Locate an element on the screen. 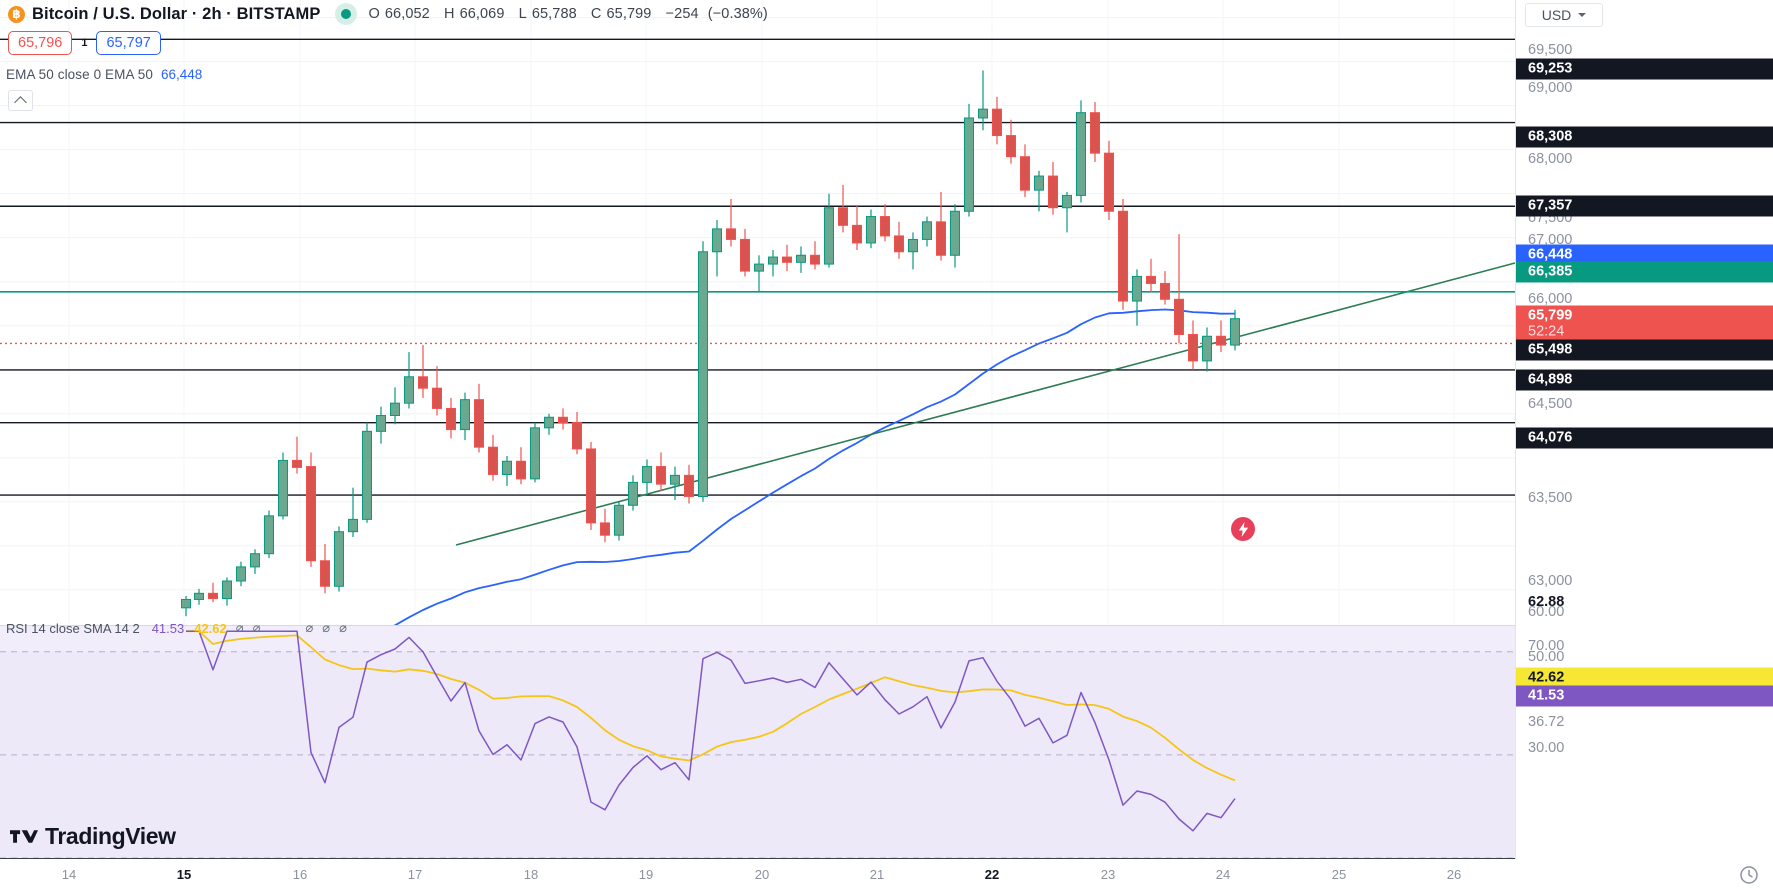  level-badge-65498: 65,498 is located at coordinates (1644, 350).